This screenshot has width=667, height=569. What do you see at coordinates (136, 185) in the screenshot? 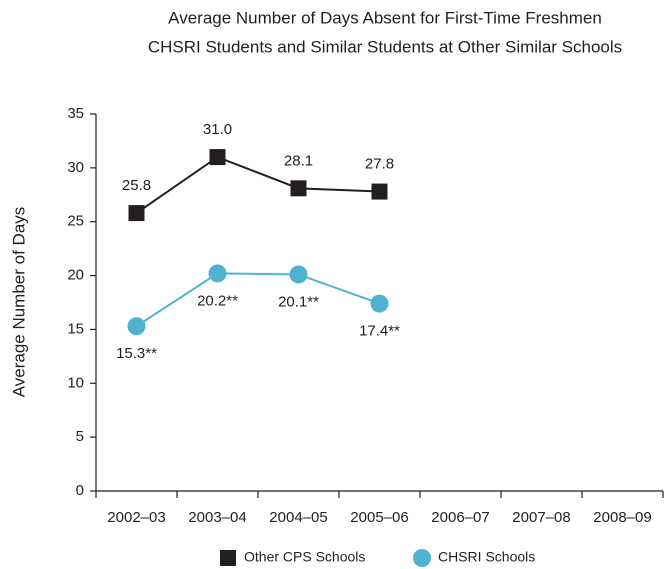
I see `data-label: 25.8` at bounding box center [136, 185].